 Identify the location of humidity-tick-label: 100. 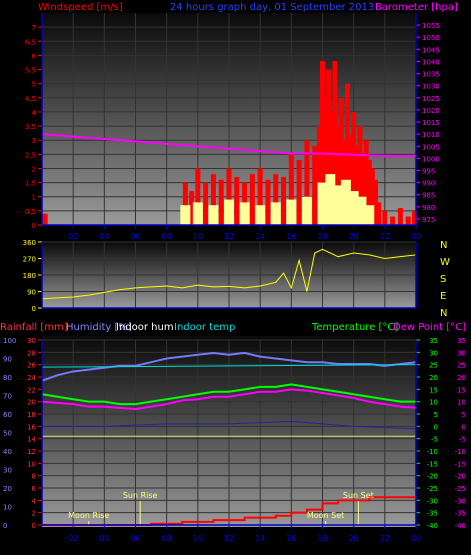
(9, 341).